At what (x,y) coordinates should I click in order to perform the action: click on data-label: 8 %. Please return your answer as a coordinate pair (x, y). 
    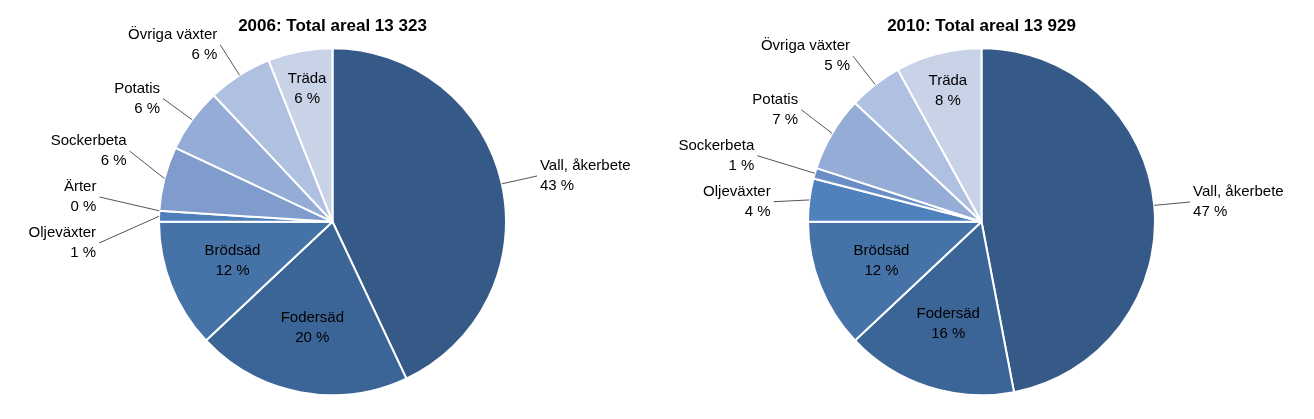
    Looking at the image, I should click on (947, 99).